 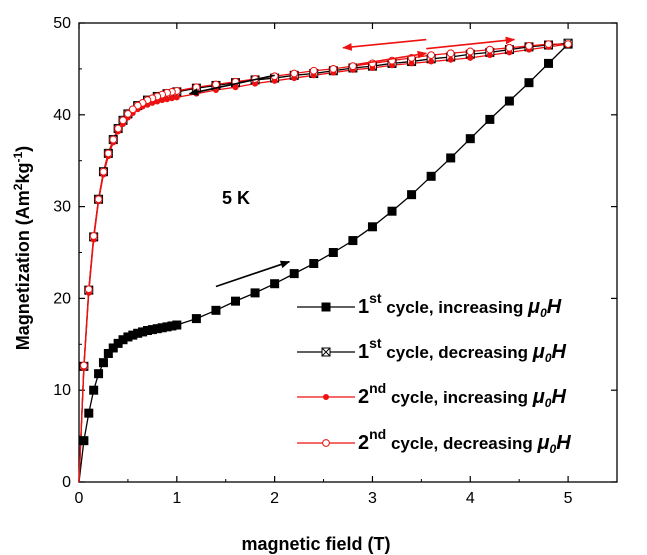 I want to click on y-tick-label-2: 20, so click(x=62, y=298).